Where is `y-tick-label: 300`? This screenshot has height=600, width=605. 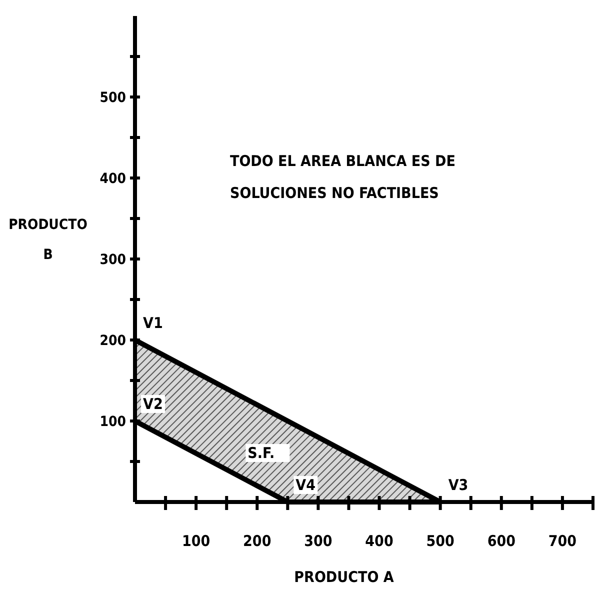 y-tick-label: 300 is located at coordinates (113, 260).